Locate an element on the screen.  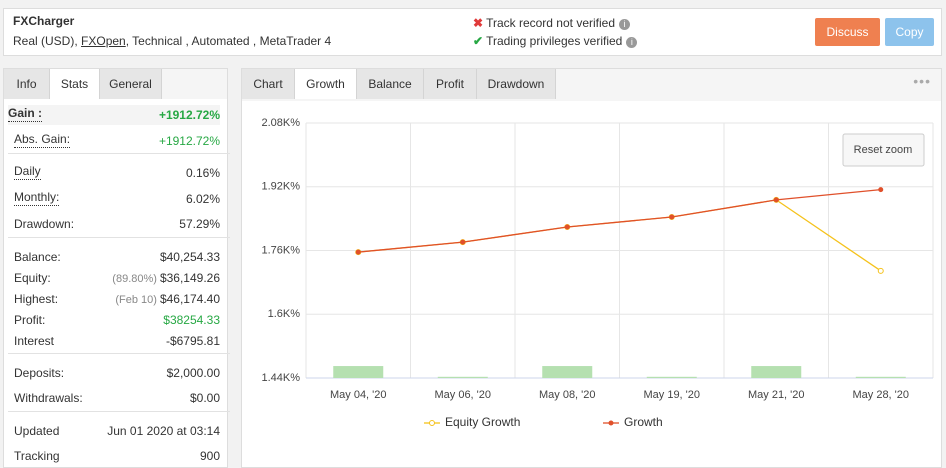
y-tick-label: 2.08K% is located at coordinates (280, 123).